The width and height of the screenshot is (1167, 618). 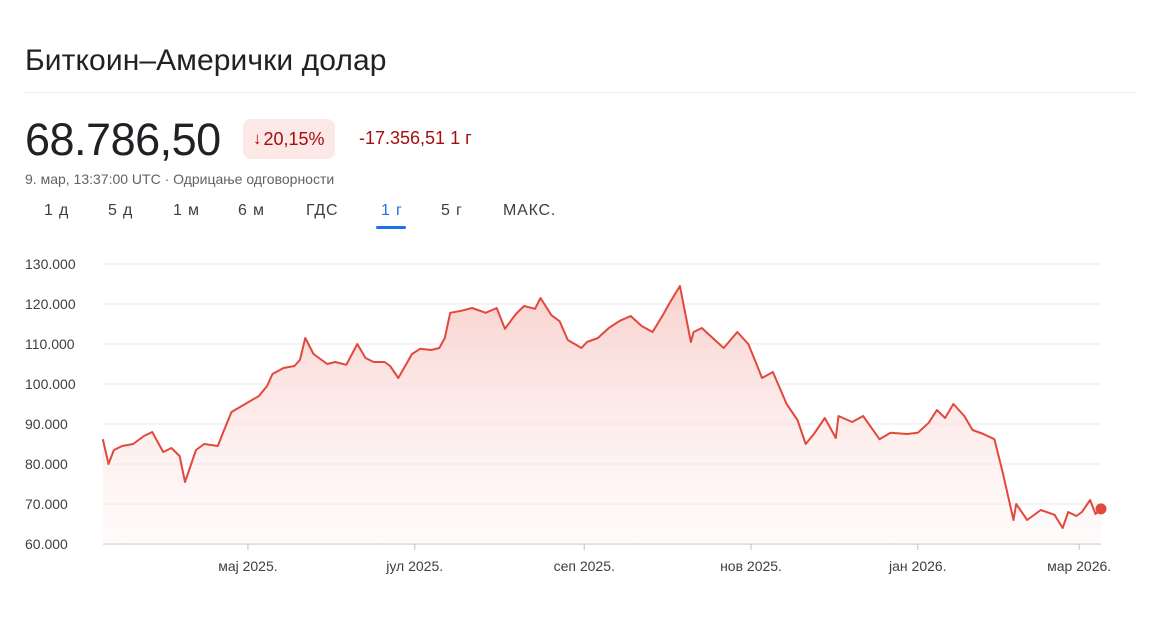 I want to click on page-title: Биткоин–Амерички долар, so click(x=206, y=60).